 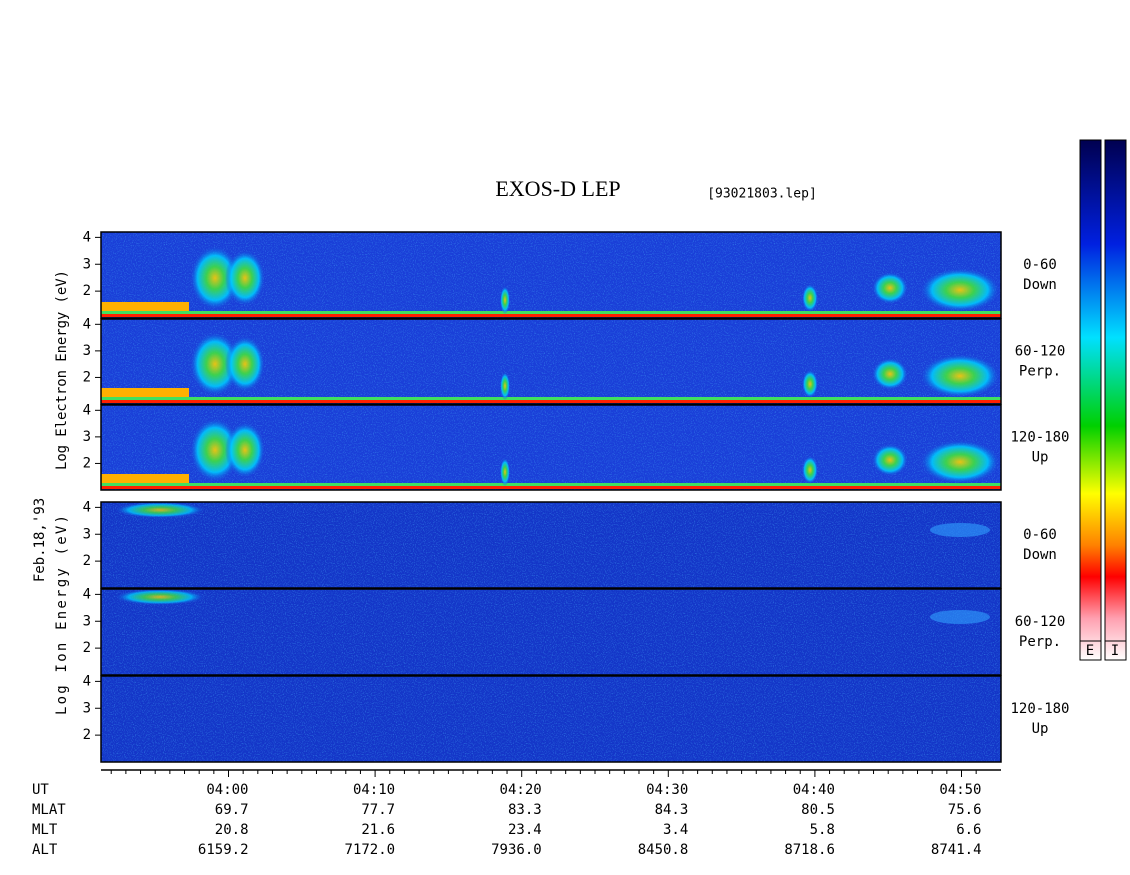 What do you see at coordinates (968, 830) in the screenshot?
I see `table-value: 6.6` at bounding box center [968, 830].